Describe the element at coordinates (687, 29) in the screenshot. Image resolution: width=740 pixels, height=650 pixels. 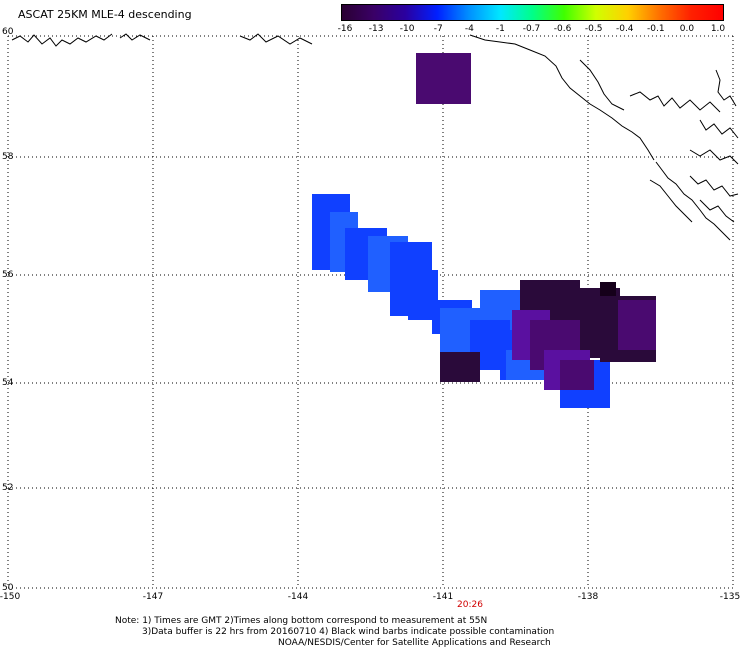
I see `colorbar-label: 0.0` at that location.